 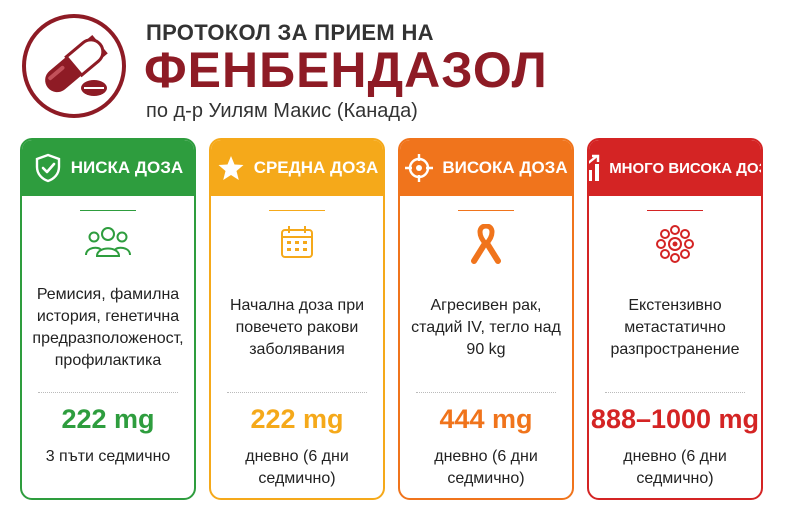 I want to click on calendar-icon, so click(x=297, y=242).